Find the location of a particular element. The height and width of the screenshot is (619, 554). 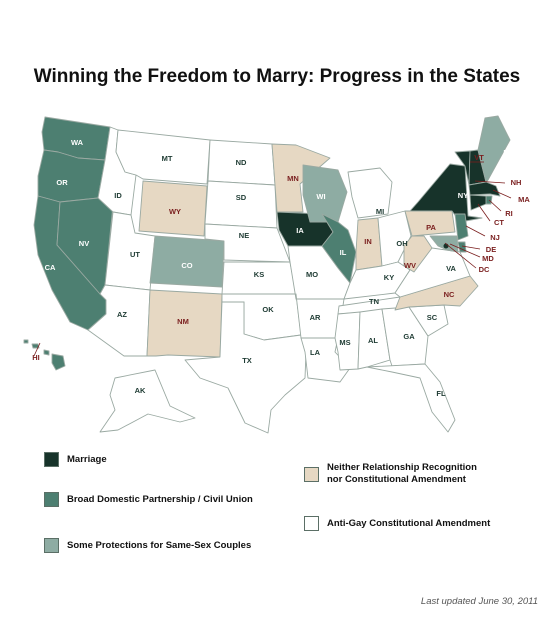

state-label-ma: MA is located at coordinates (524, 199).